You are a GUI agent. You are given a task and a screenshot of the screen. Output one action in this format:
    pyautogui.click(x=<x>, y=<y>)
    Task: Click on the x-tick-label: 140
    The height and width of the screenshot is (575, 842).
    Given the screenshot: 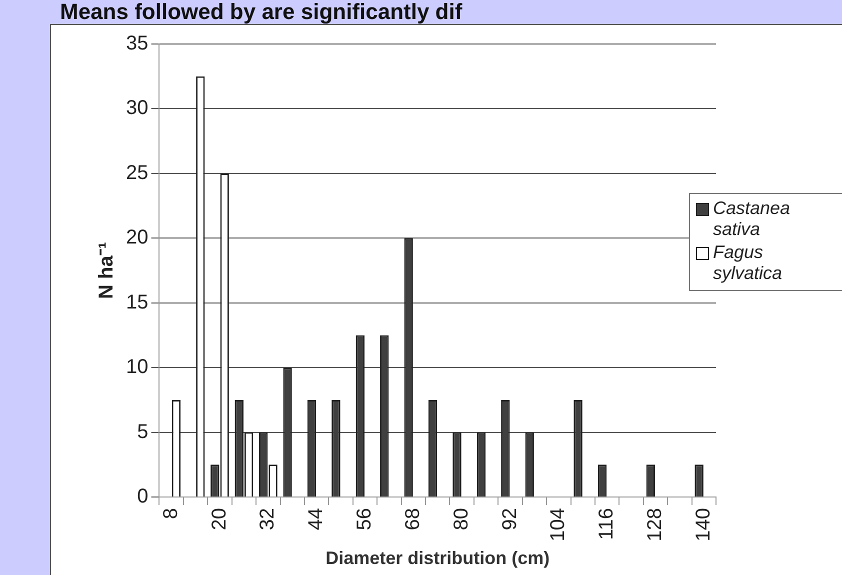 What is the action you would take?
    pyautogui.click(x=703, y=525)
    